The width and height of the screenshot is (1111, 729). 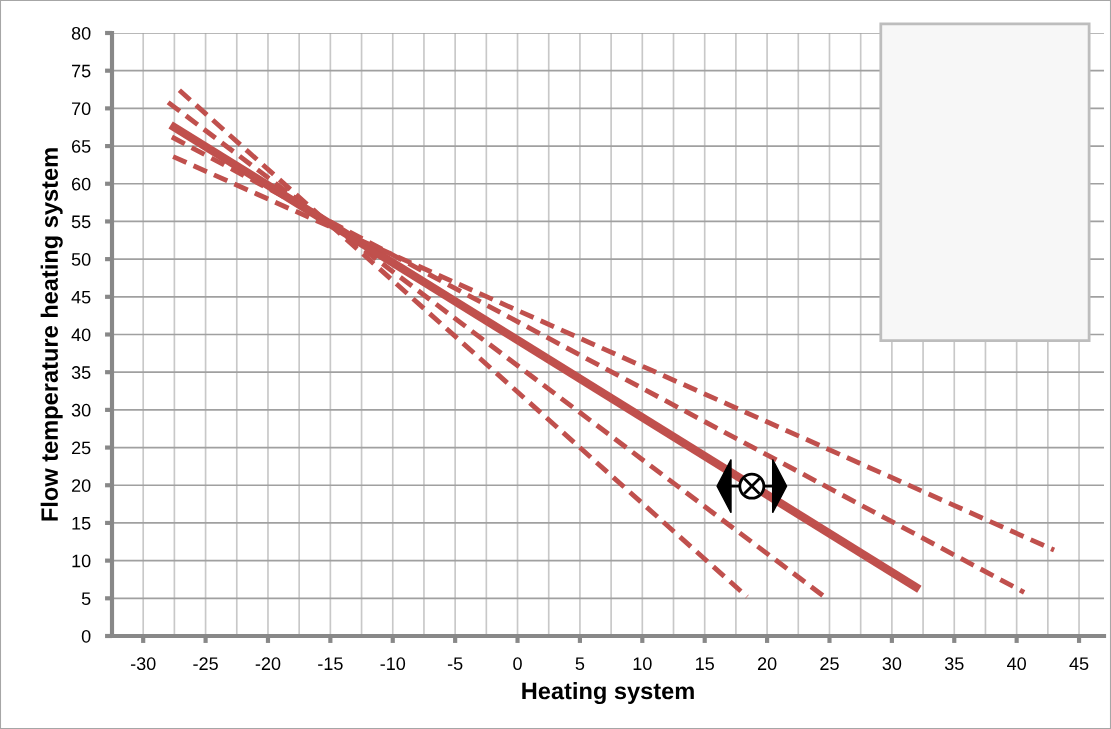 What do you see at coordinates (330, 664) in the screenshot?
I see `x-tick-label: -15` at bounding box center [330, 664].